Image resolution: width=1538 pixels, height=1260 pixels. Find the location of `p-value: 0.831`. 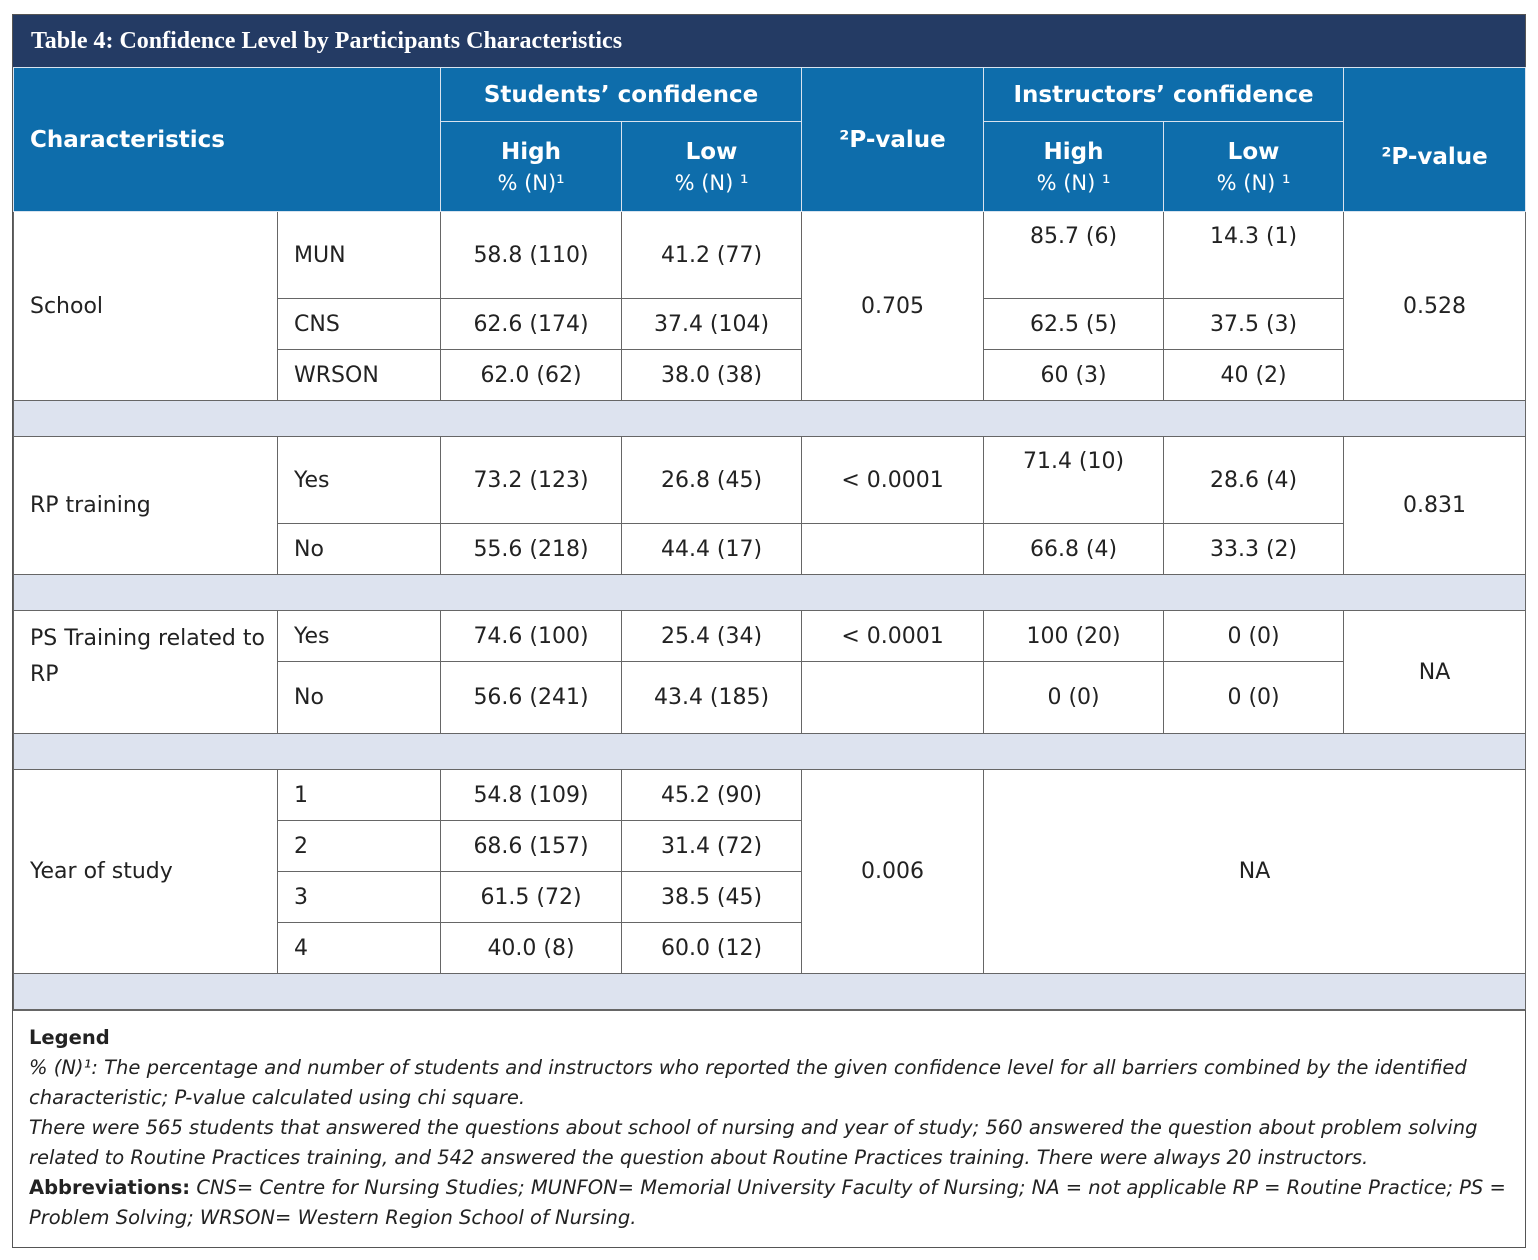

p-value: 0.831 is located at coordinates (1435, 505).